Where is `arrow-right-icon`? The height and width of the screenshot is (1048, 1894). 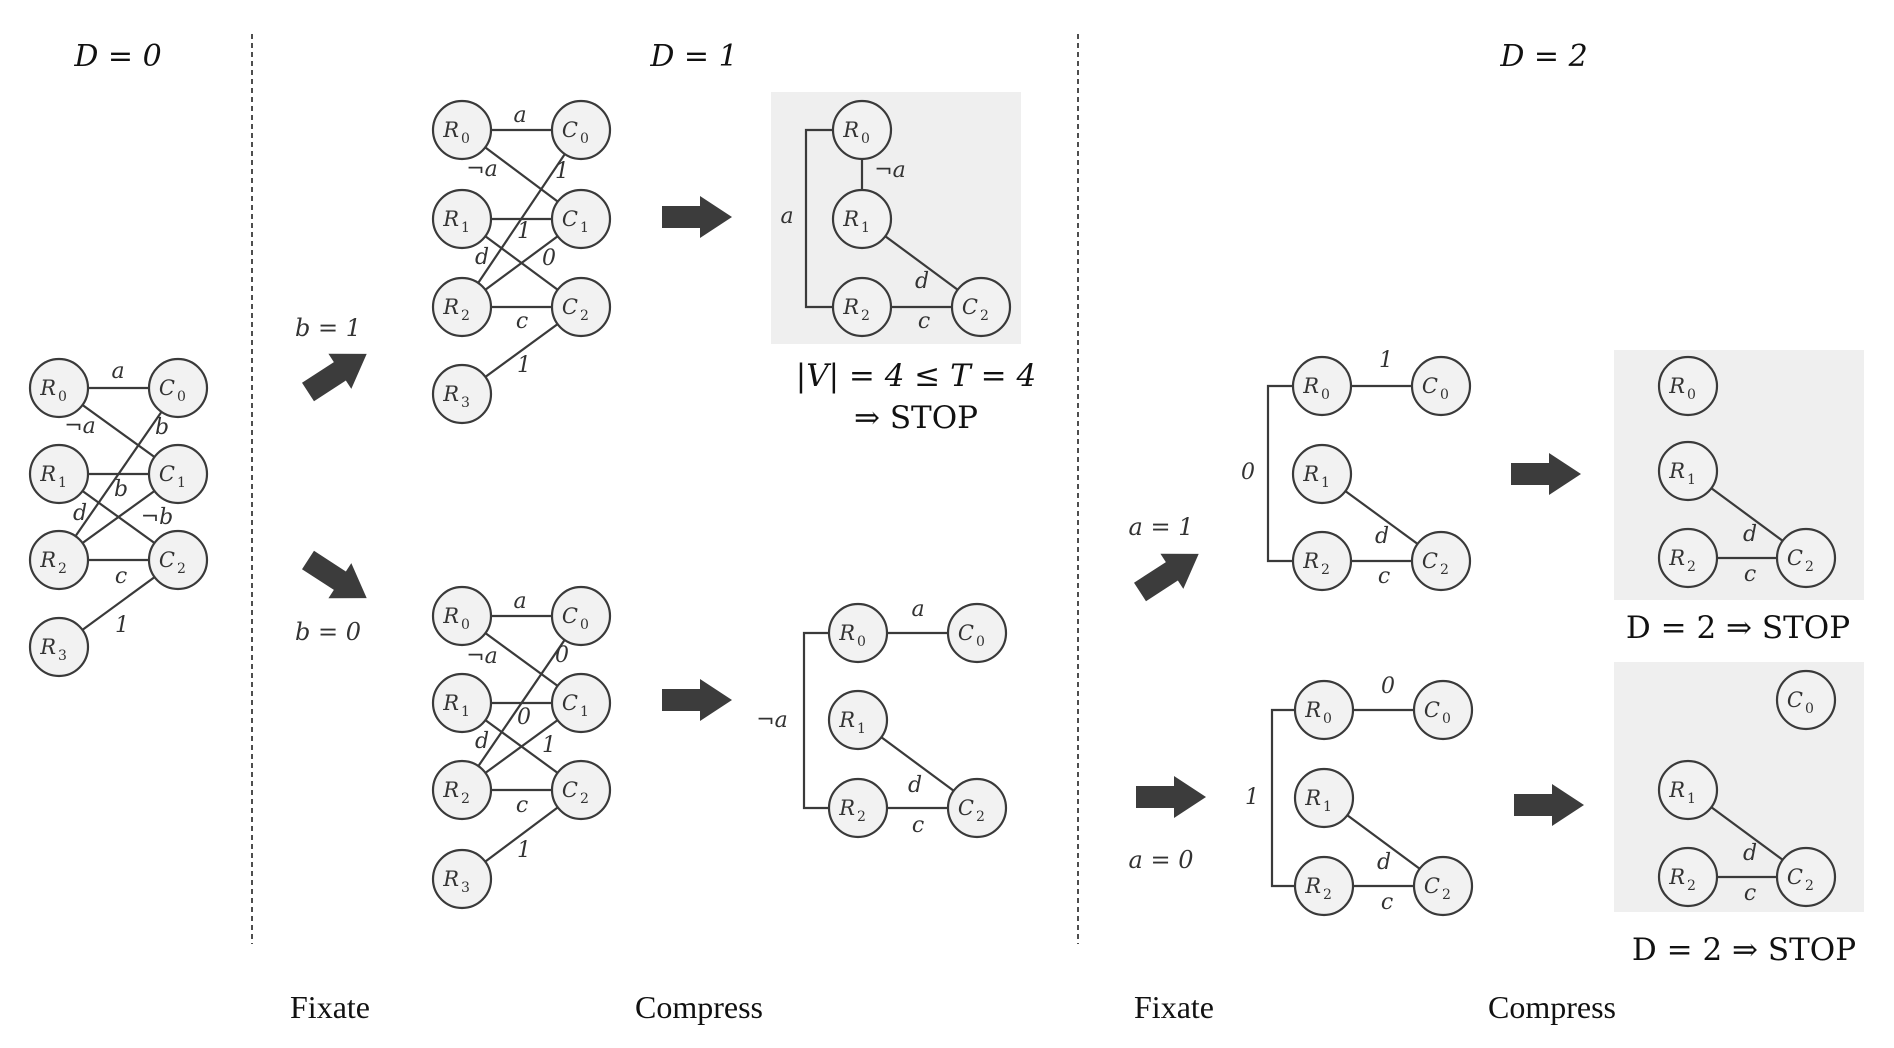
arrow-right-icon is located at coordinates (1546, 474).